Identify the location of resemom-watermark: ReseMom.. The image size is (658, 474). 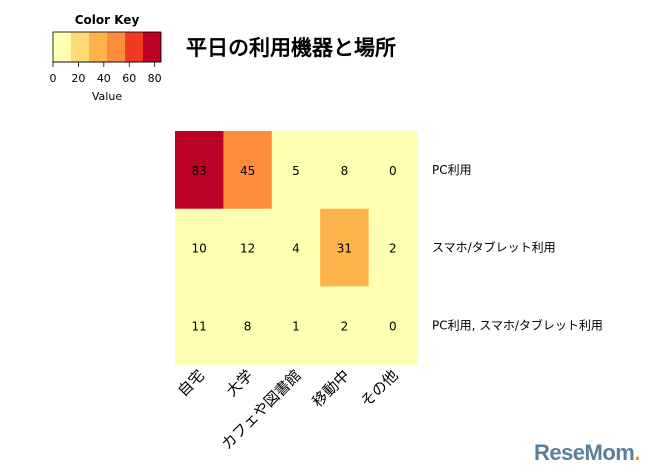
(587, 453).